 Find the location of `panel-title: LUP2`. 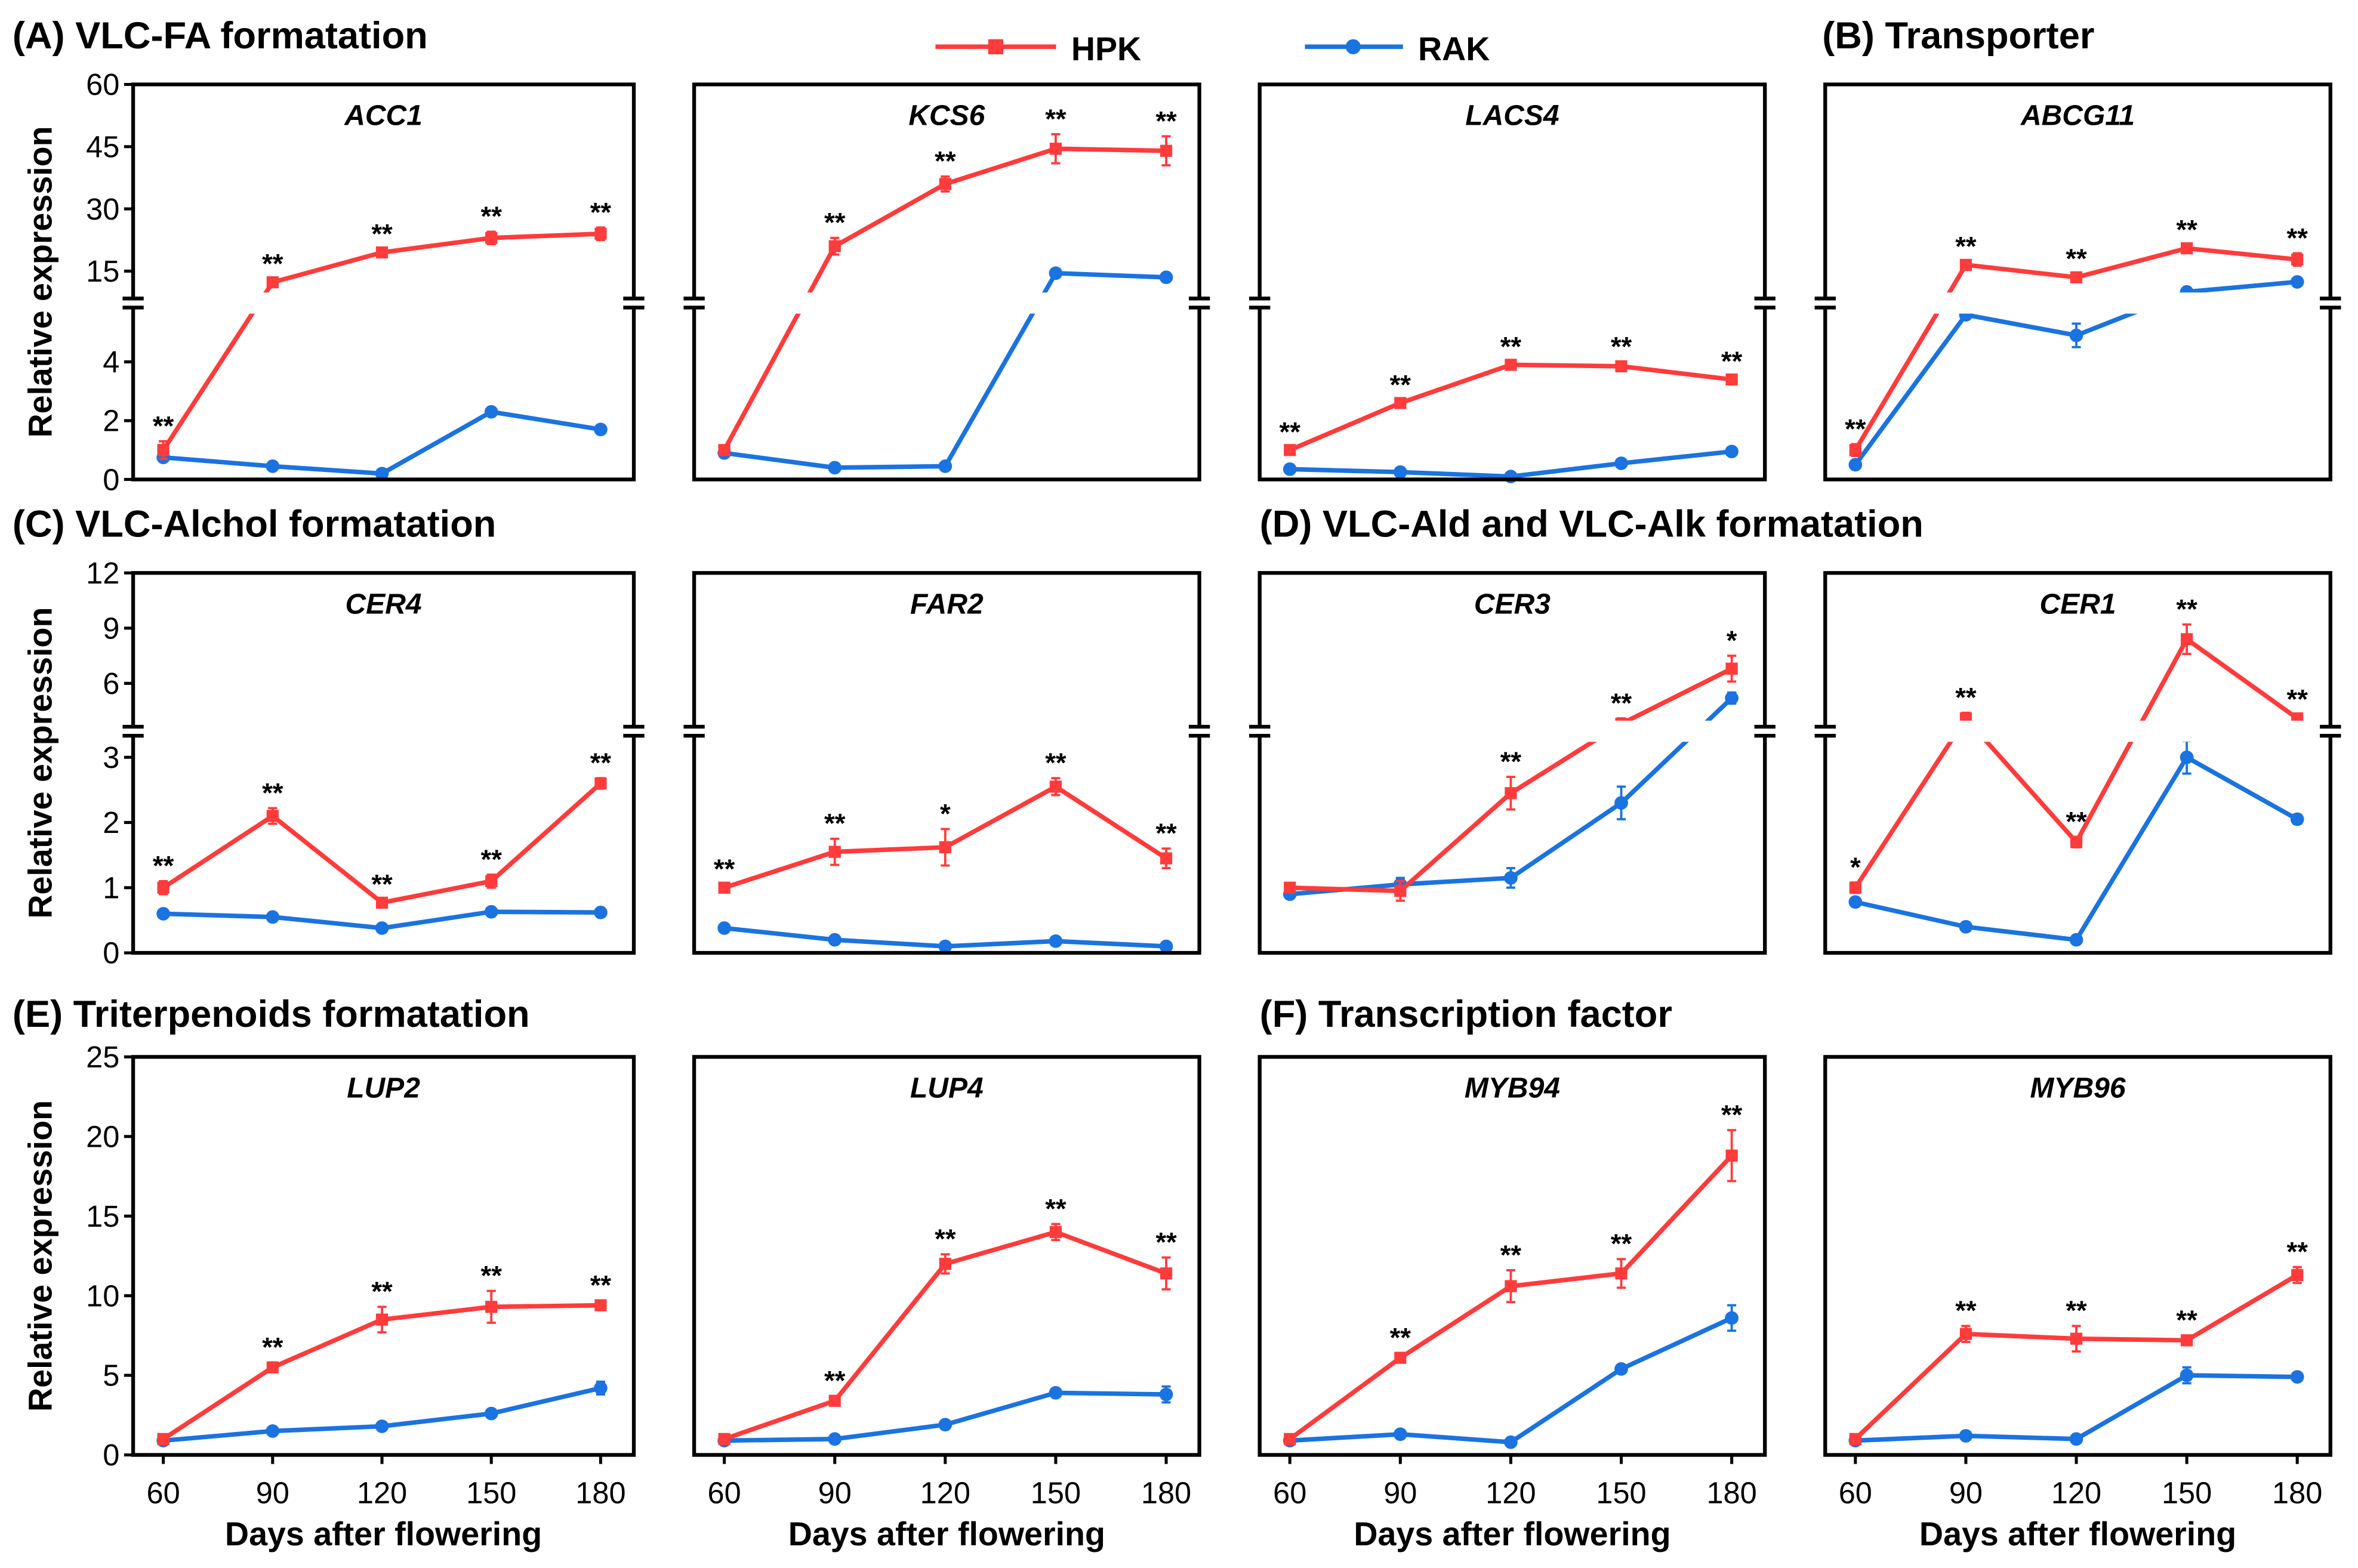

panel-title: LUP2 is located at coordinates (383, 1088).